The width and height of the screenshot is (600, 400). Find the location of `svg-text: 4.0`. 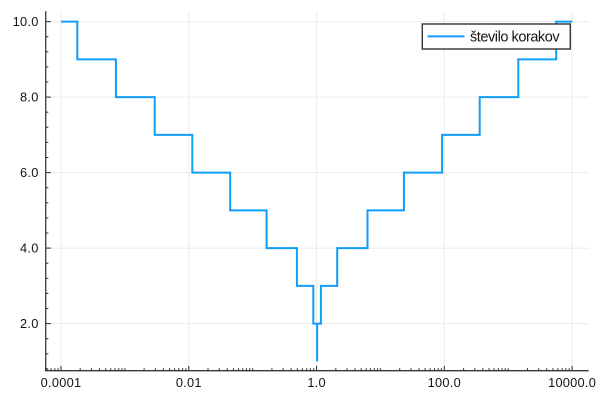

svg-text: 4.0 is located at coordinates (29, 248).